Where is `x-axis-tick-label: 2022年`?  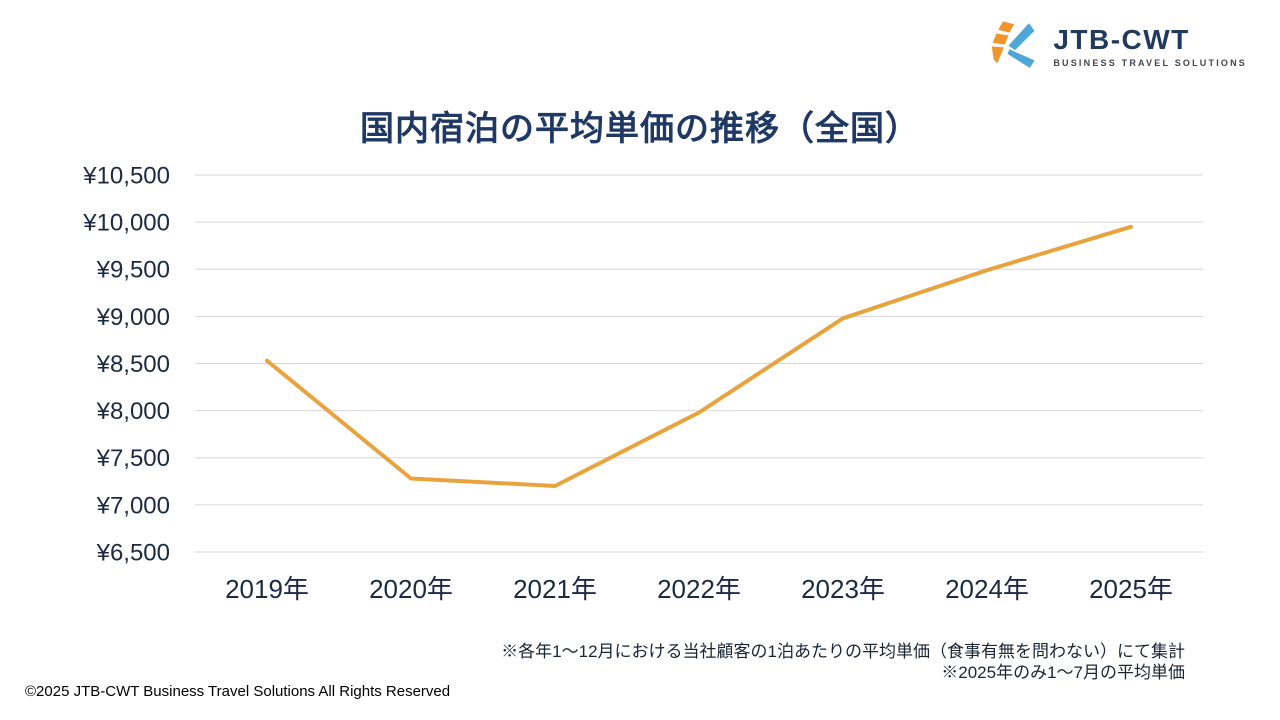 x-axis-tick-label: 2022年 is located at coordinates (699, 589).